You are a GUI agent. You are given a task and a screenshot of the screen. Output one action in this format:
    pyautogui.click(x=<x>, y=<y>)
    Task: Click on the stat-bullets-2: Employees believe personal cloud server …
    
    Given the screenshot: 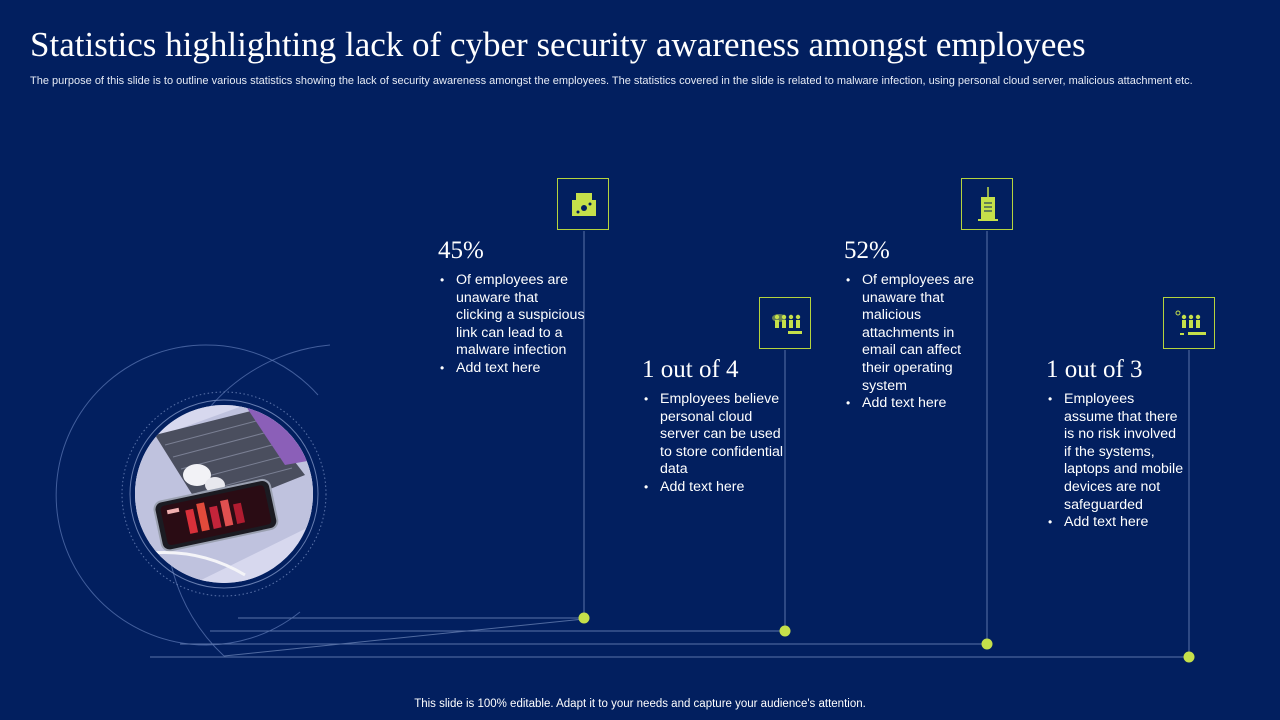 What is the action you would take?
    pyautogui.click(x=713, y=444)
    